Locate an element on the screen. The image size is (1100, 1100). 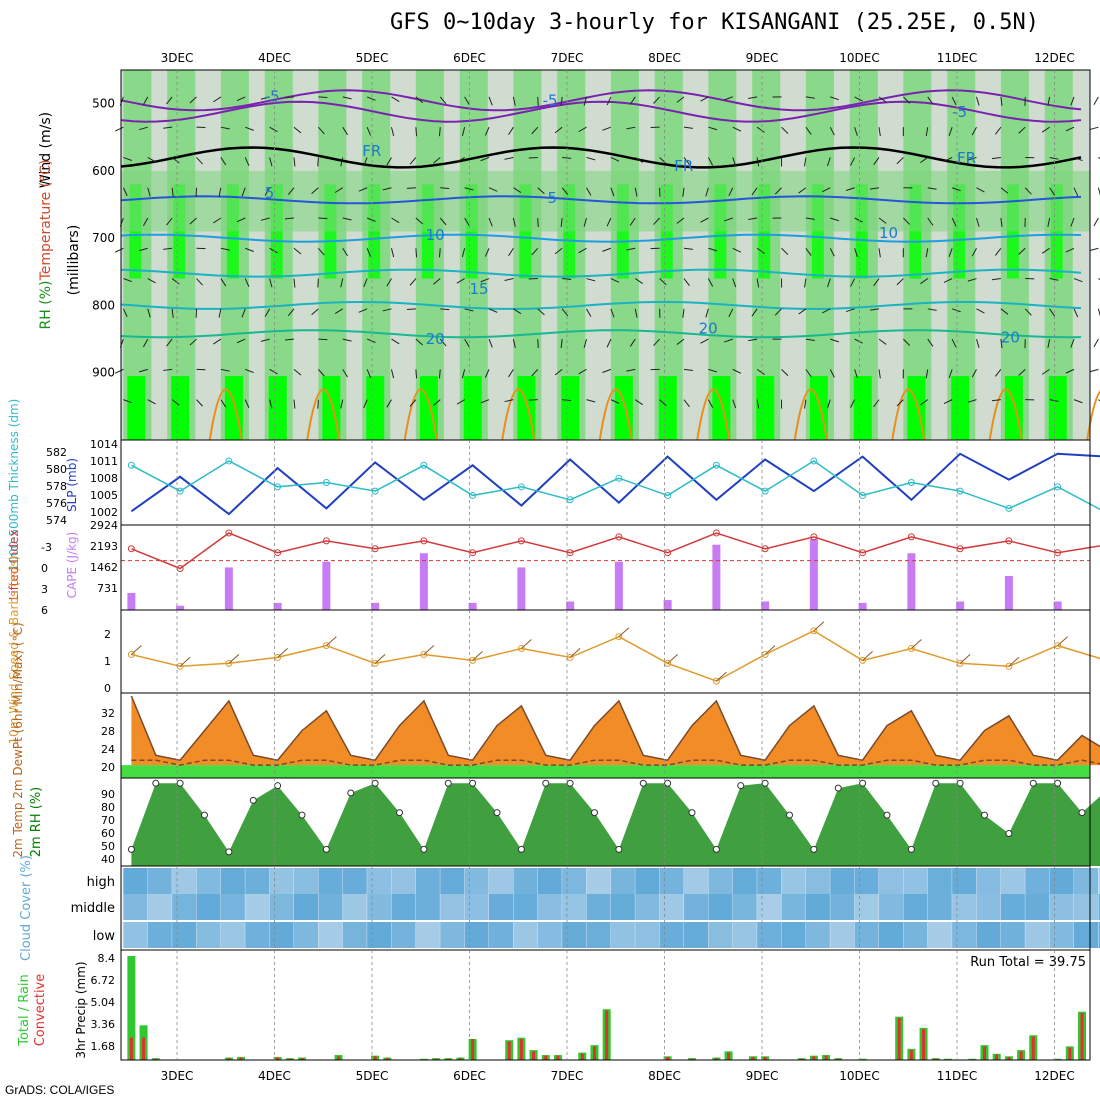
slp-tick: 1011 is located at coordinates (104, 461).